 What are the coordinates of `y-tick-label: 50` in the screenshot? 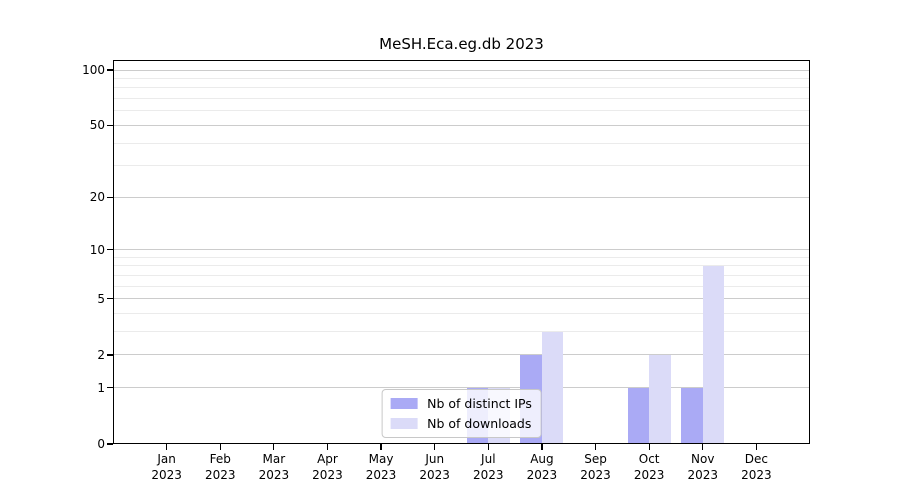 It's located at (97, 125).